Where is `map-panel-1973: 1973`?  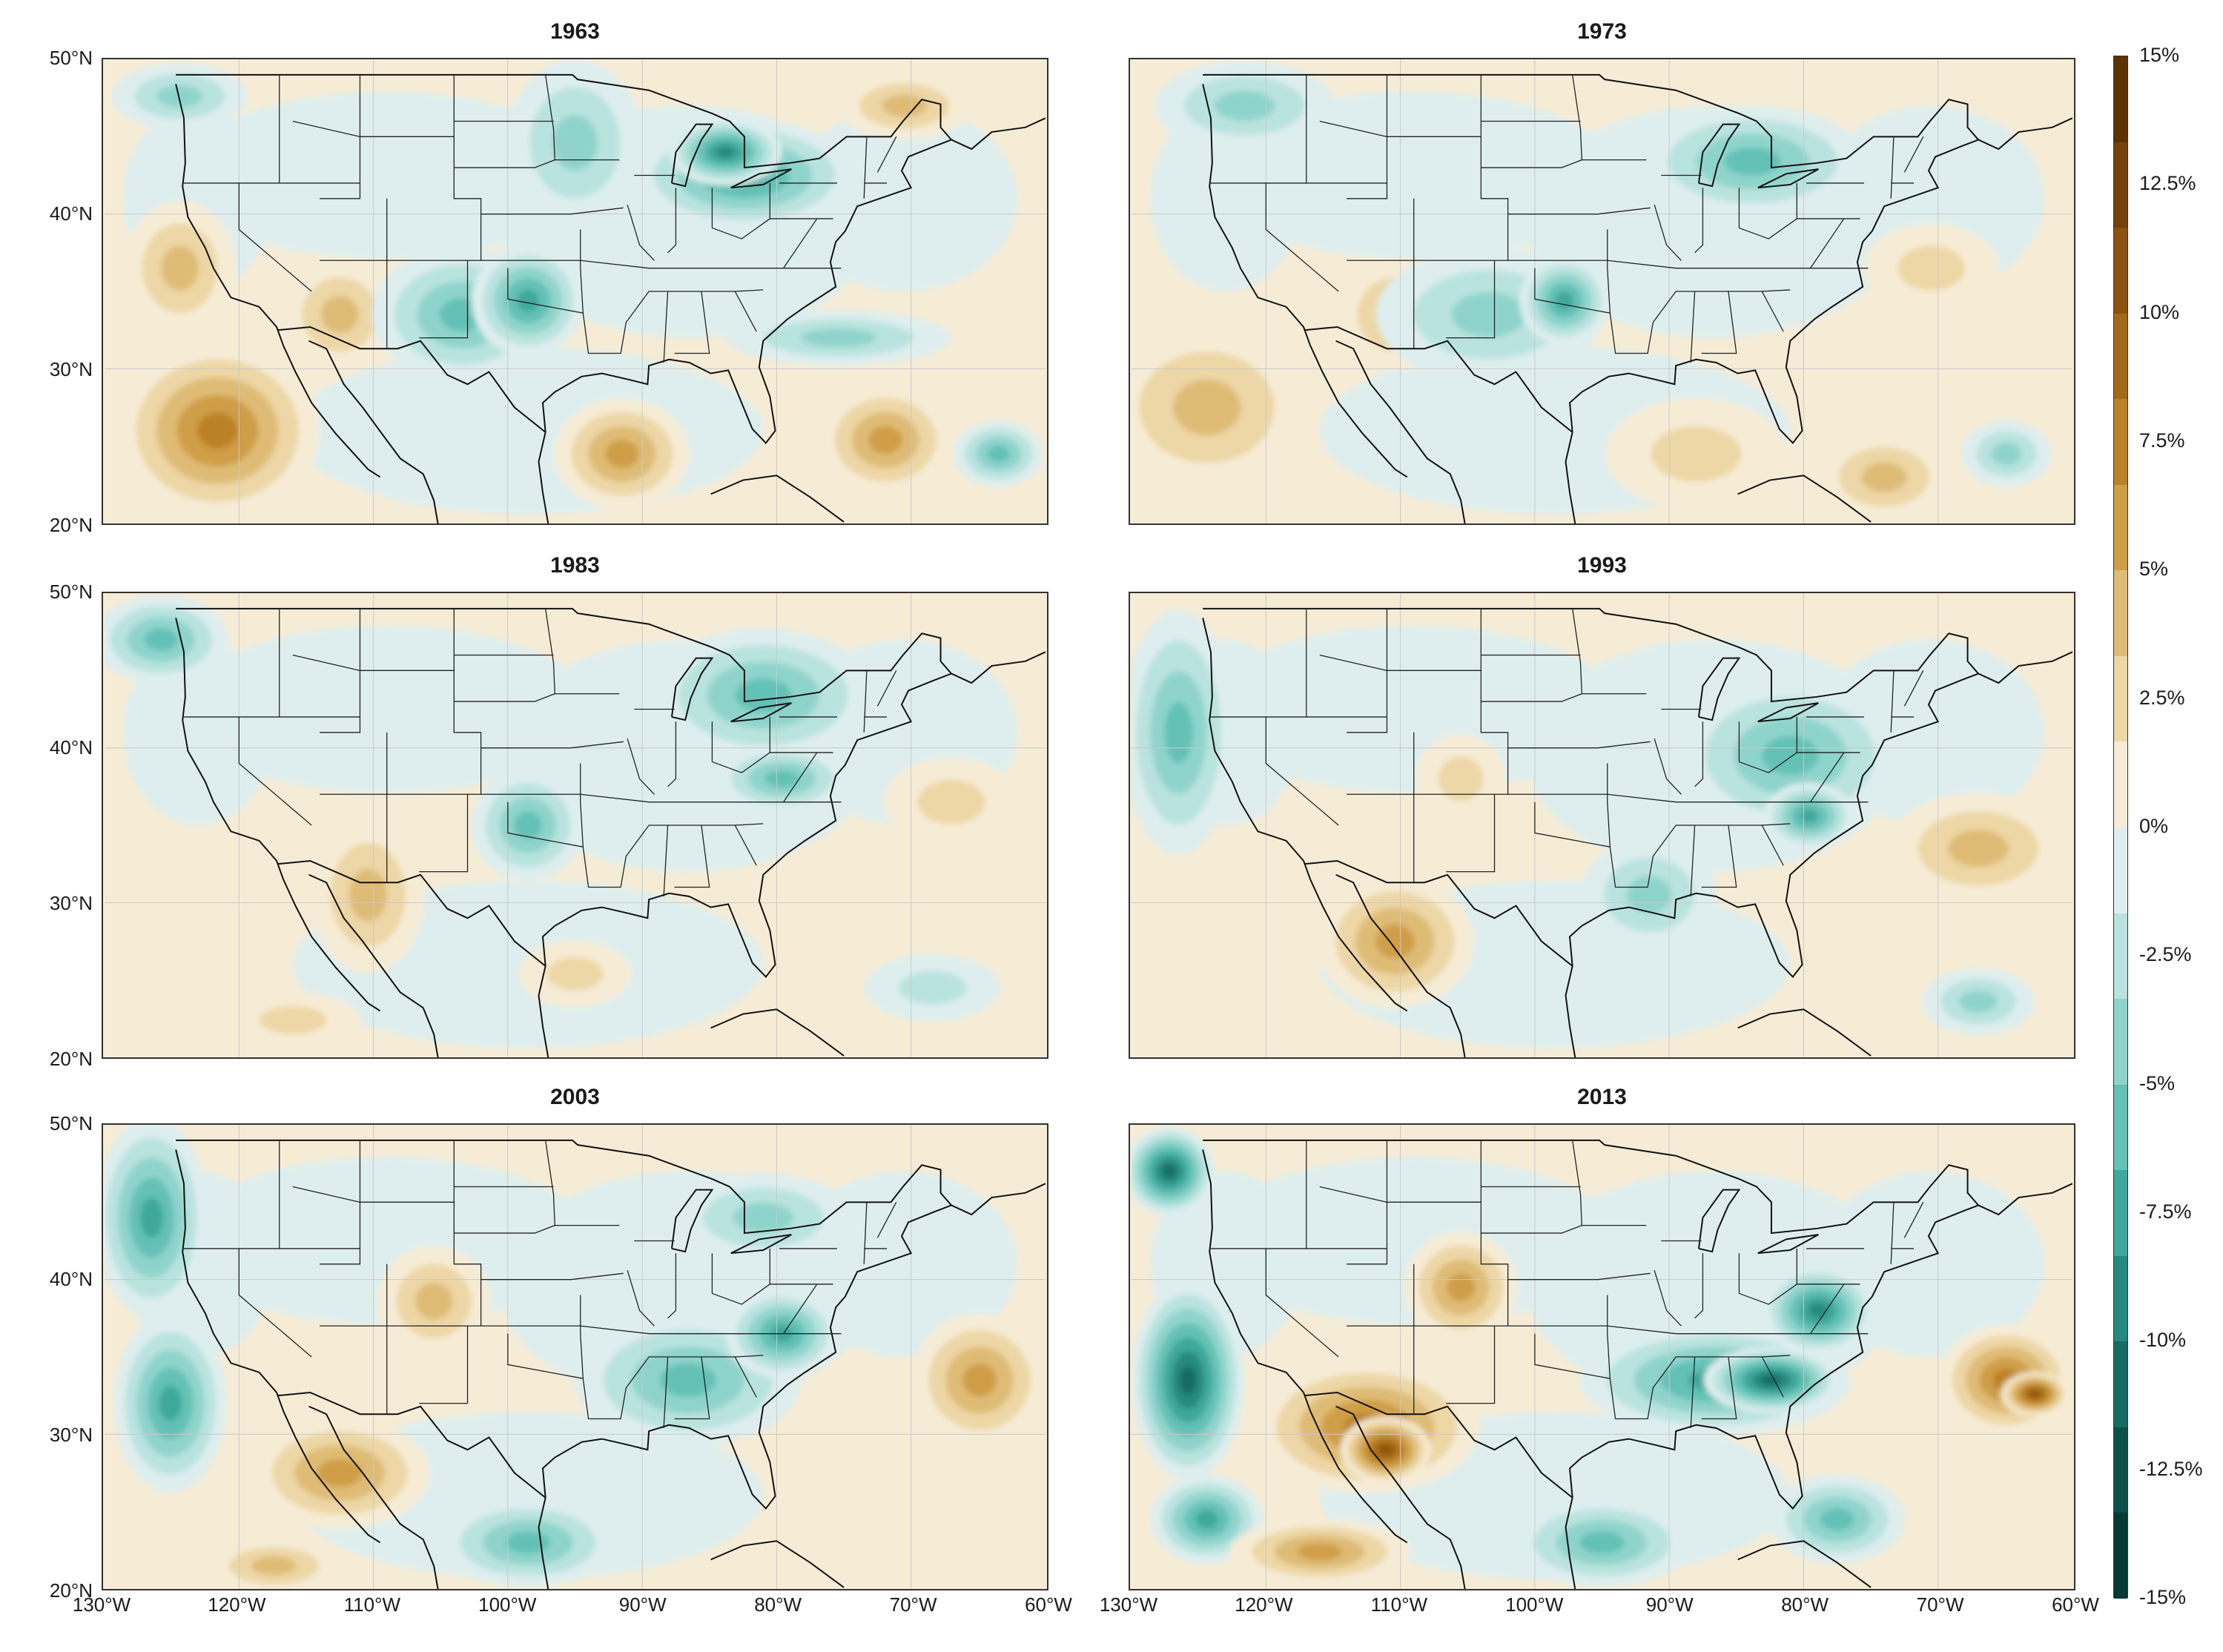
map-panel-1973: 1973 is located at coordinates (1602, 272).